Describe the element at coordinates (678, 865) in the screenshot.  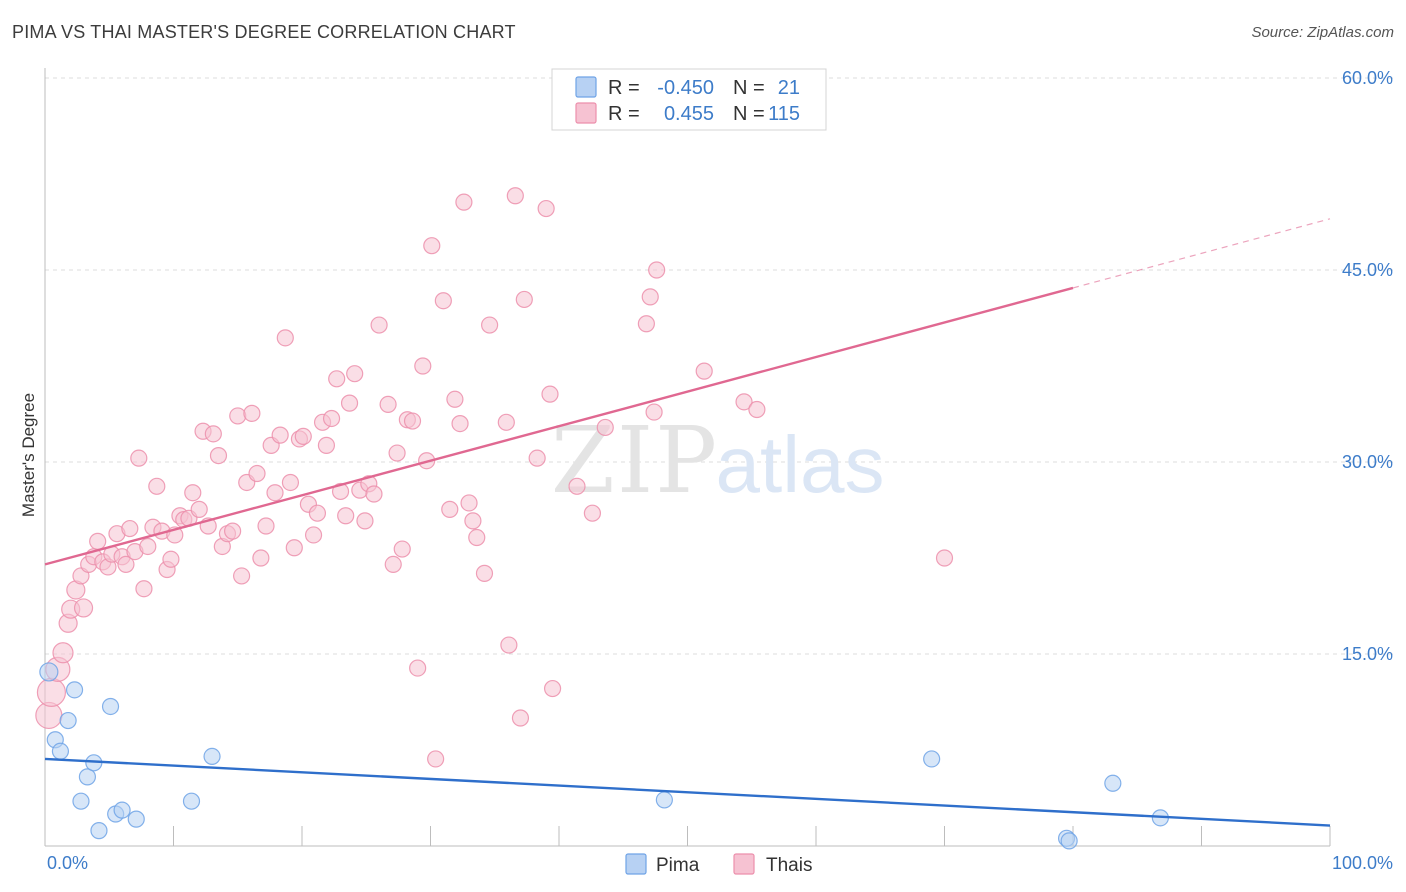
I see `series-legend-label-pima: Pima` at that location.